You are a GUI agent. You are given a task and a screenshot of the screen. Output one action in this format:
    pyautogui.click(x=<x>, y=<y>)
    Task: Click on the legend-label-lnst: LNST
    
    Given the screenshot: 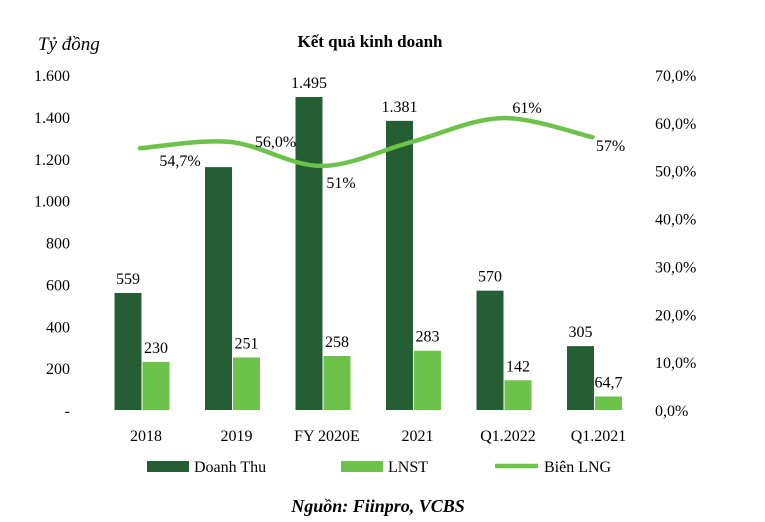 What is the action you would take?
    pyautogui.click(x=408, y=467)
    